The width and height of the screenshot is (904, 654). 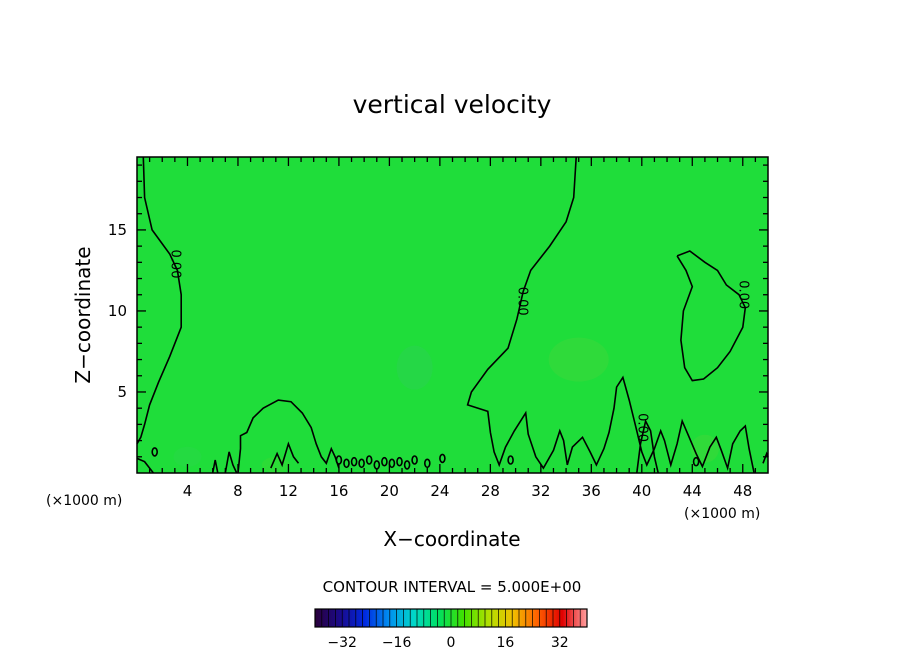 What do you see at coordinates (451, 629) in the screenshot?
I see `colorbar: −32 −16 0 16 32` at bounding box center [451, 629].